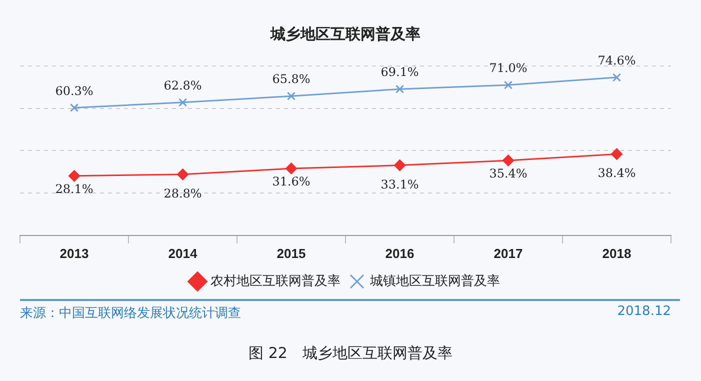 The image size is (701, 381). I want to click on data-label: 35.4%, so click(508, 173).